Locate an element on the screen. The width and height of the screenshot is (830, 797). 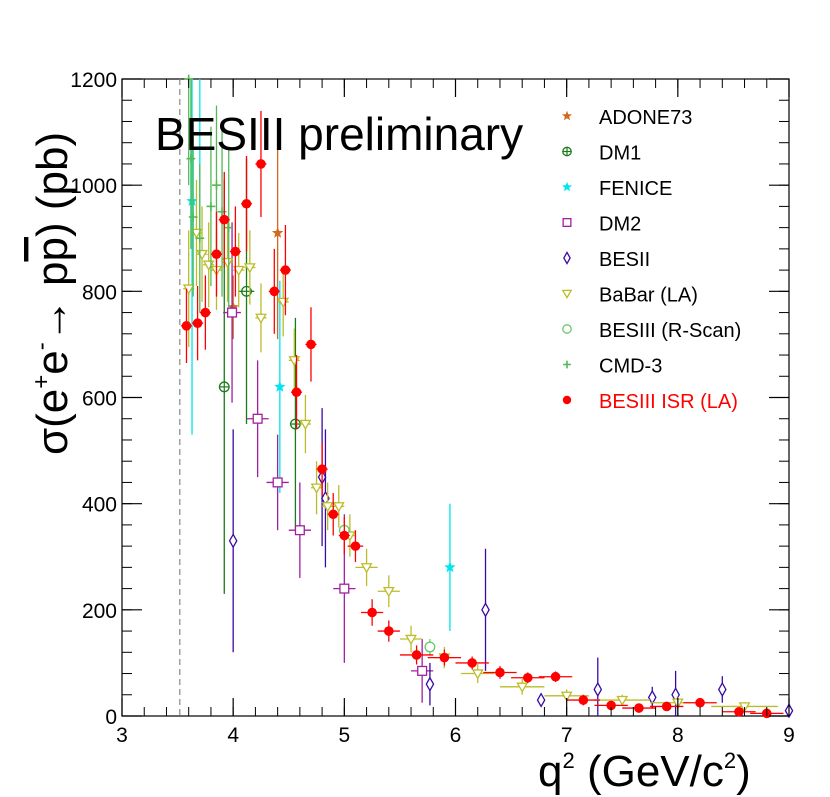
x-axis-label: q2 (GeV/c2) is located at coordinates (644, 771).